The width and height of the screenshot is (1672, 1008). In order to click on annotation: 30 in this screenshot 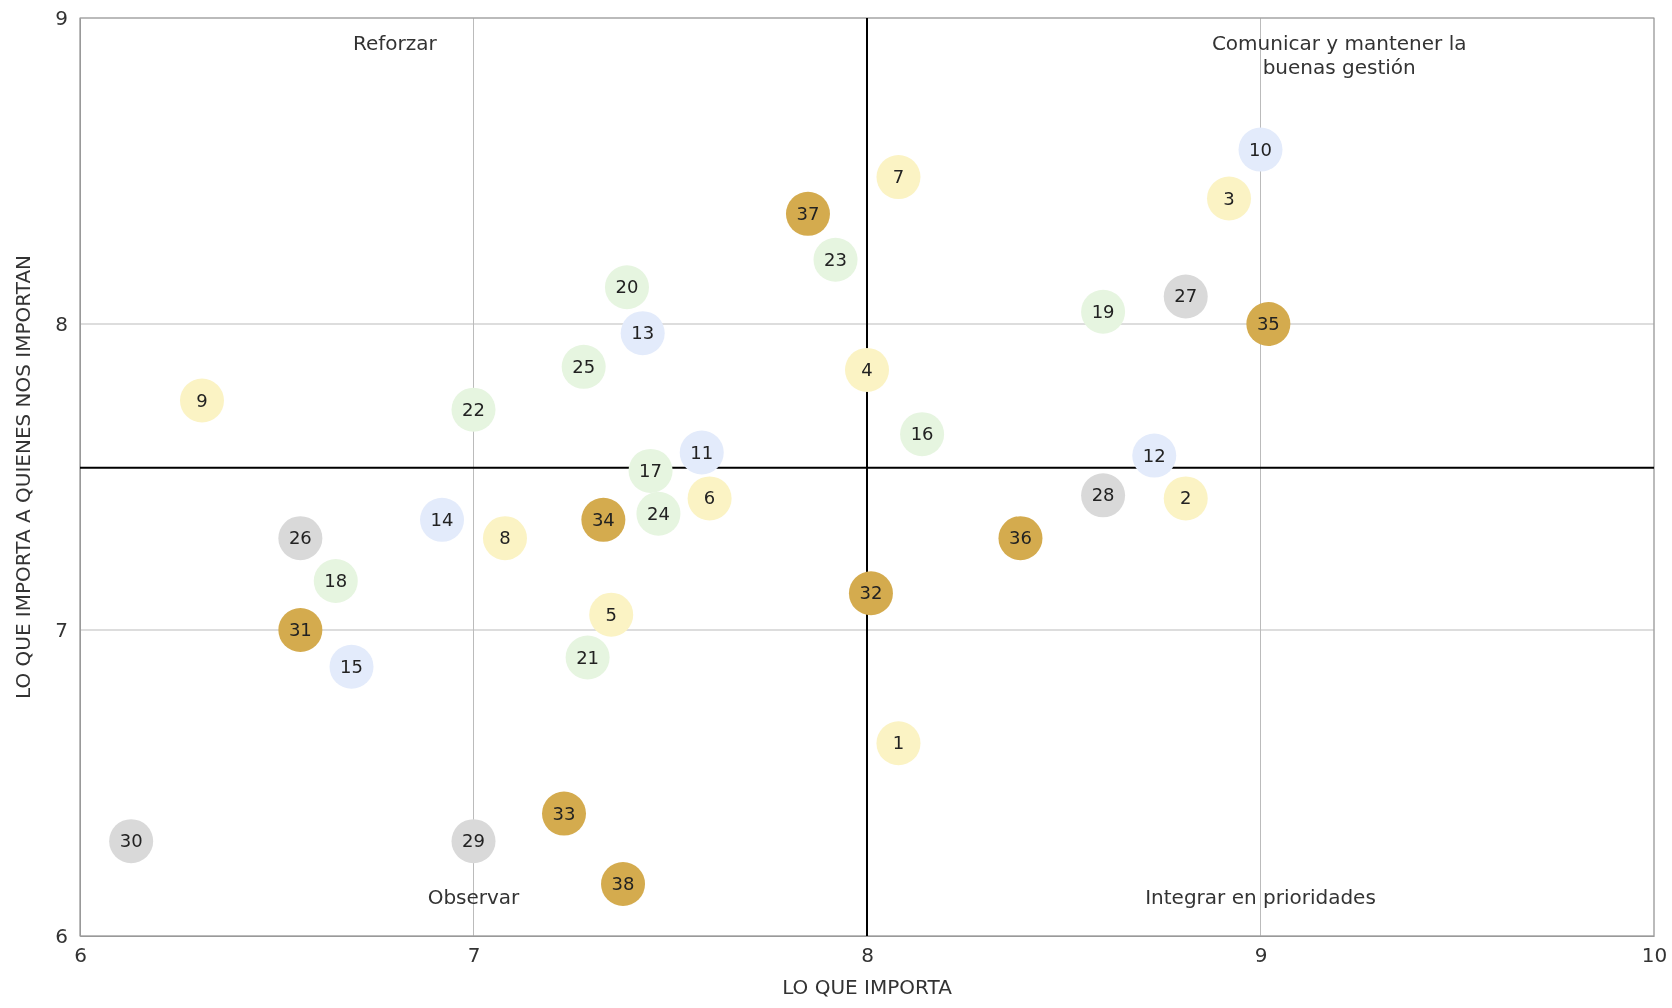, I will do `click(131, 841)`.